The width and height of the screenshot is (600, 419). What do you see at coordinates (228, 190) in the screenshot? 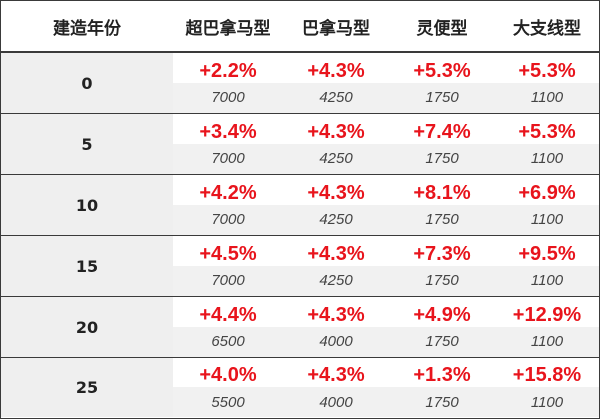
I see `rate-value: +4.2%` at bounding box center [228, 190].